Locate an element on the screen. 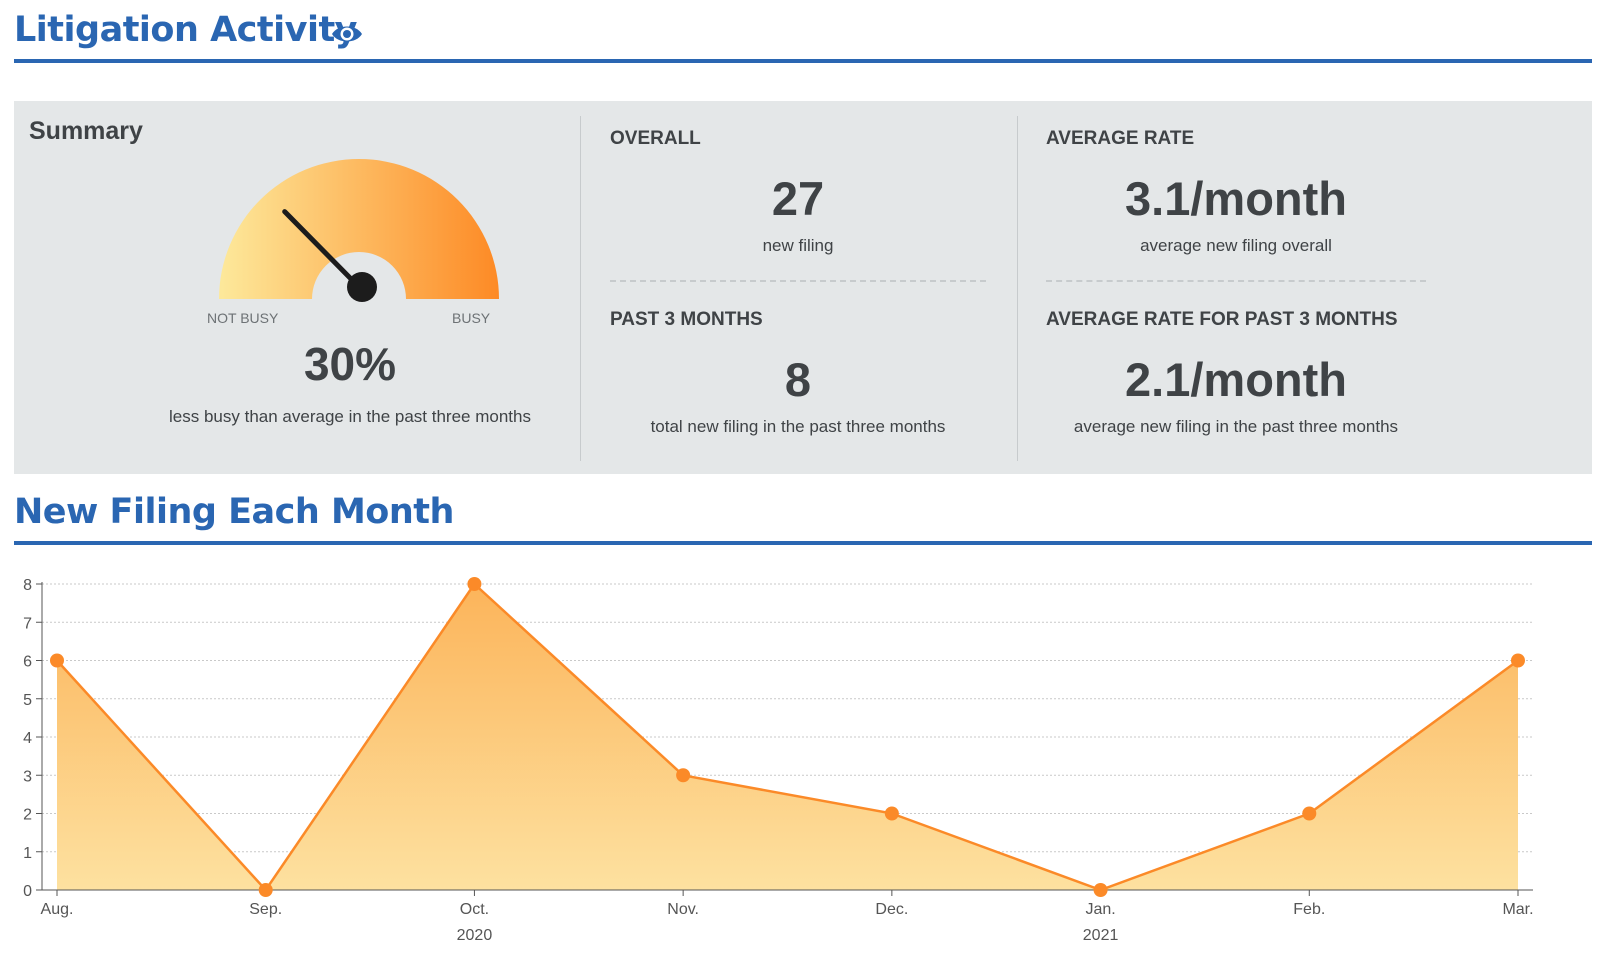  y-tick-label: 7 is located at coordinates (27, 623).